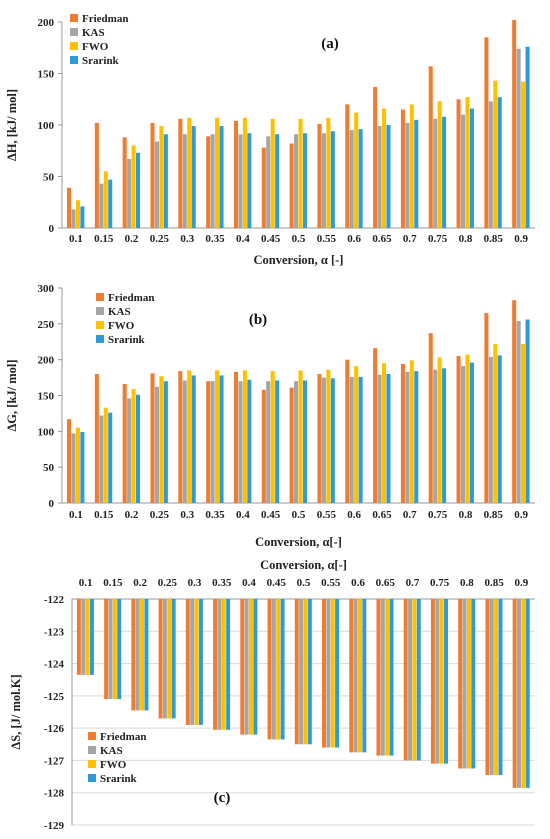 The width and height of the screenshot is (550, 839). Describe the element at coordinates (518, 138) in the screenshot. I see `bar-kas-0.9` at that location.